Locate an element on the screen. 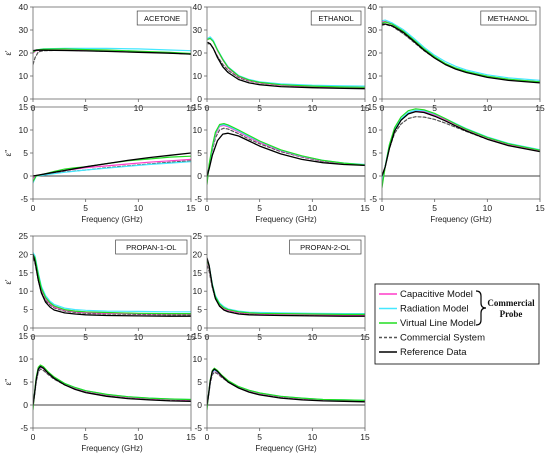 Image resolution: width=550 pixels, height=461 pixels. legend-item-radiation-model: Radiation Model is located at coordinates (424, 309).